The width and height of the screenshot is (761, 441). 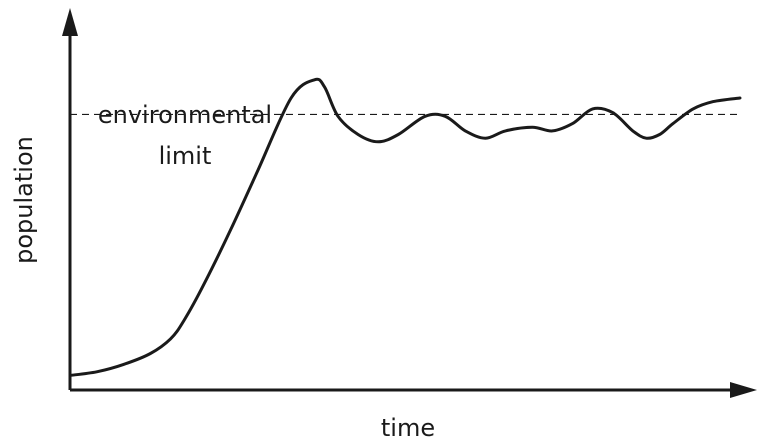 I want to click on x-axis-arrowhead, so click(x=743, y=390).